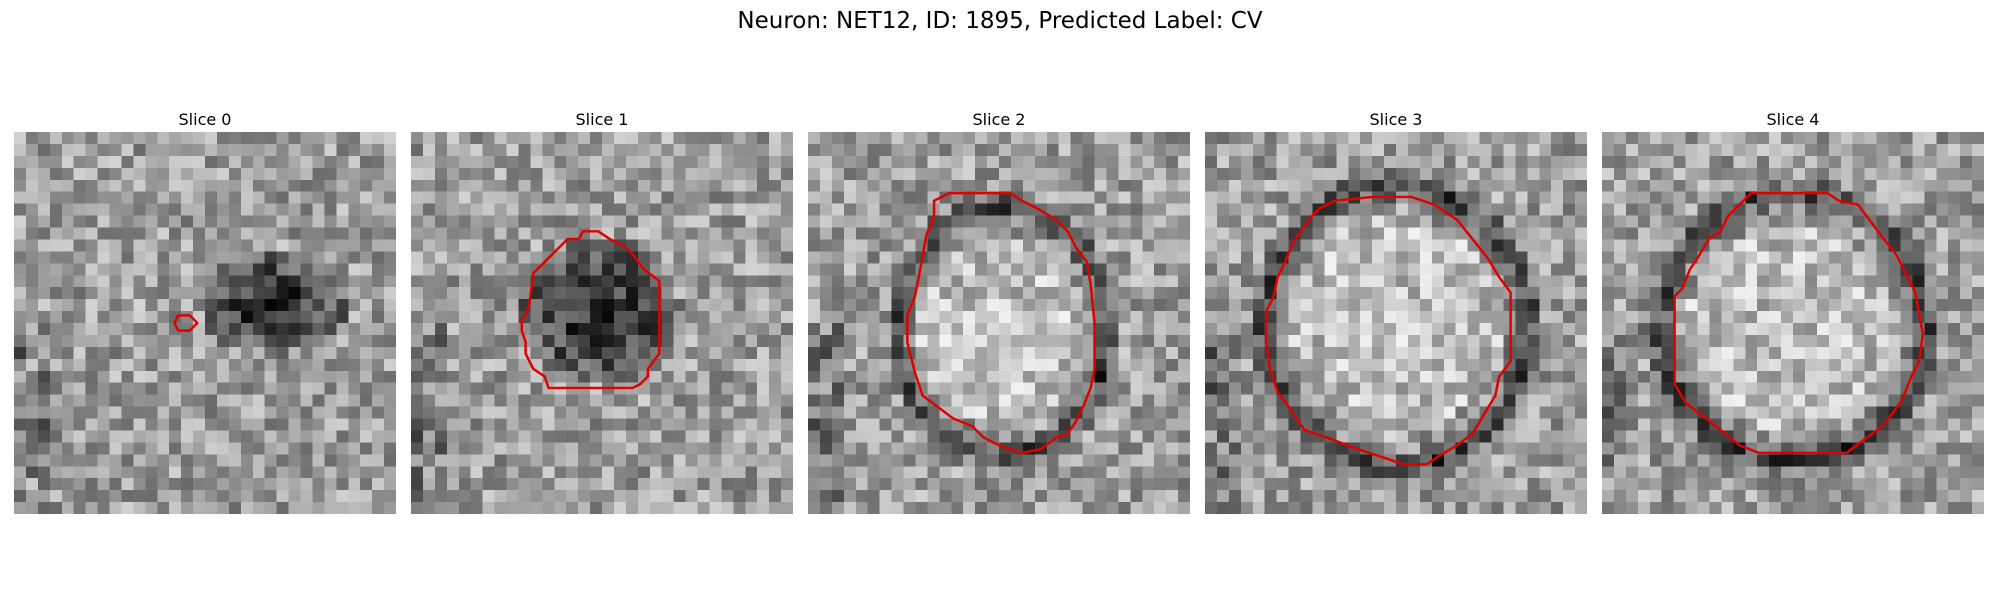  I want to click on slice-title-2: Slice 2, so click(999, 120).